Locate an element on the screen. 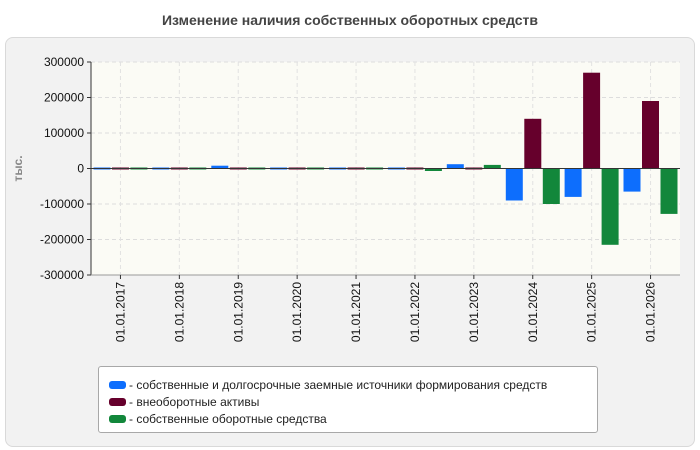 The image size is (700, 450). x-tick-label: 01.01.2023 is located at coordinates (474, 312).